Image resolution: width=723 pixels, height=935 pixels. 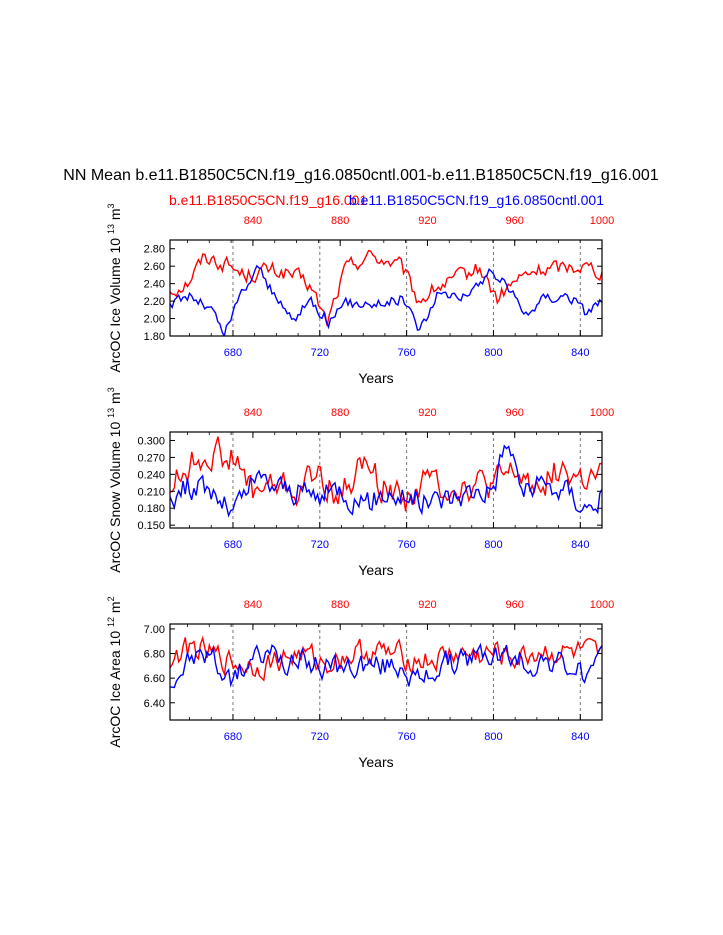 What do you see at coordinates (154, 250) in the screenshot?
I see `y-tick-label: 2.80` at bounding box center [154, 250].